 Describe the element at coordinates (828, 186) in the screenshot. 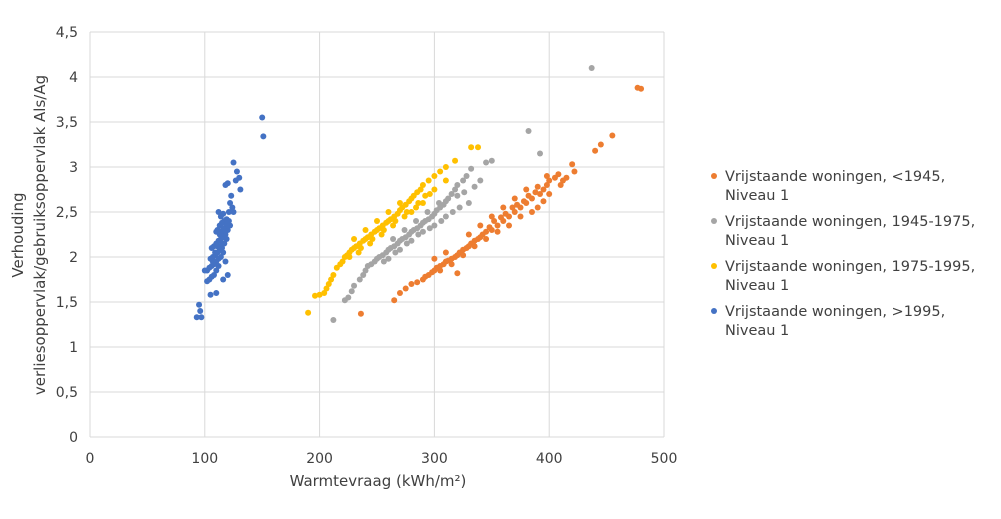

I see `legend-entry: Vrijstaande woningen, <1945, Niveau 1` at that location.